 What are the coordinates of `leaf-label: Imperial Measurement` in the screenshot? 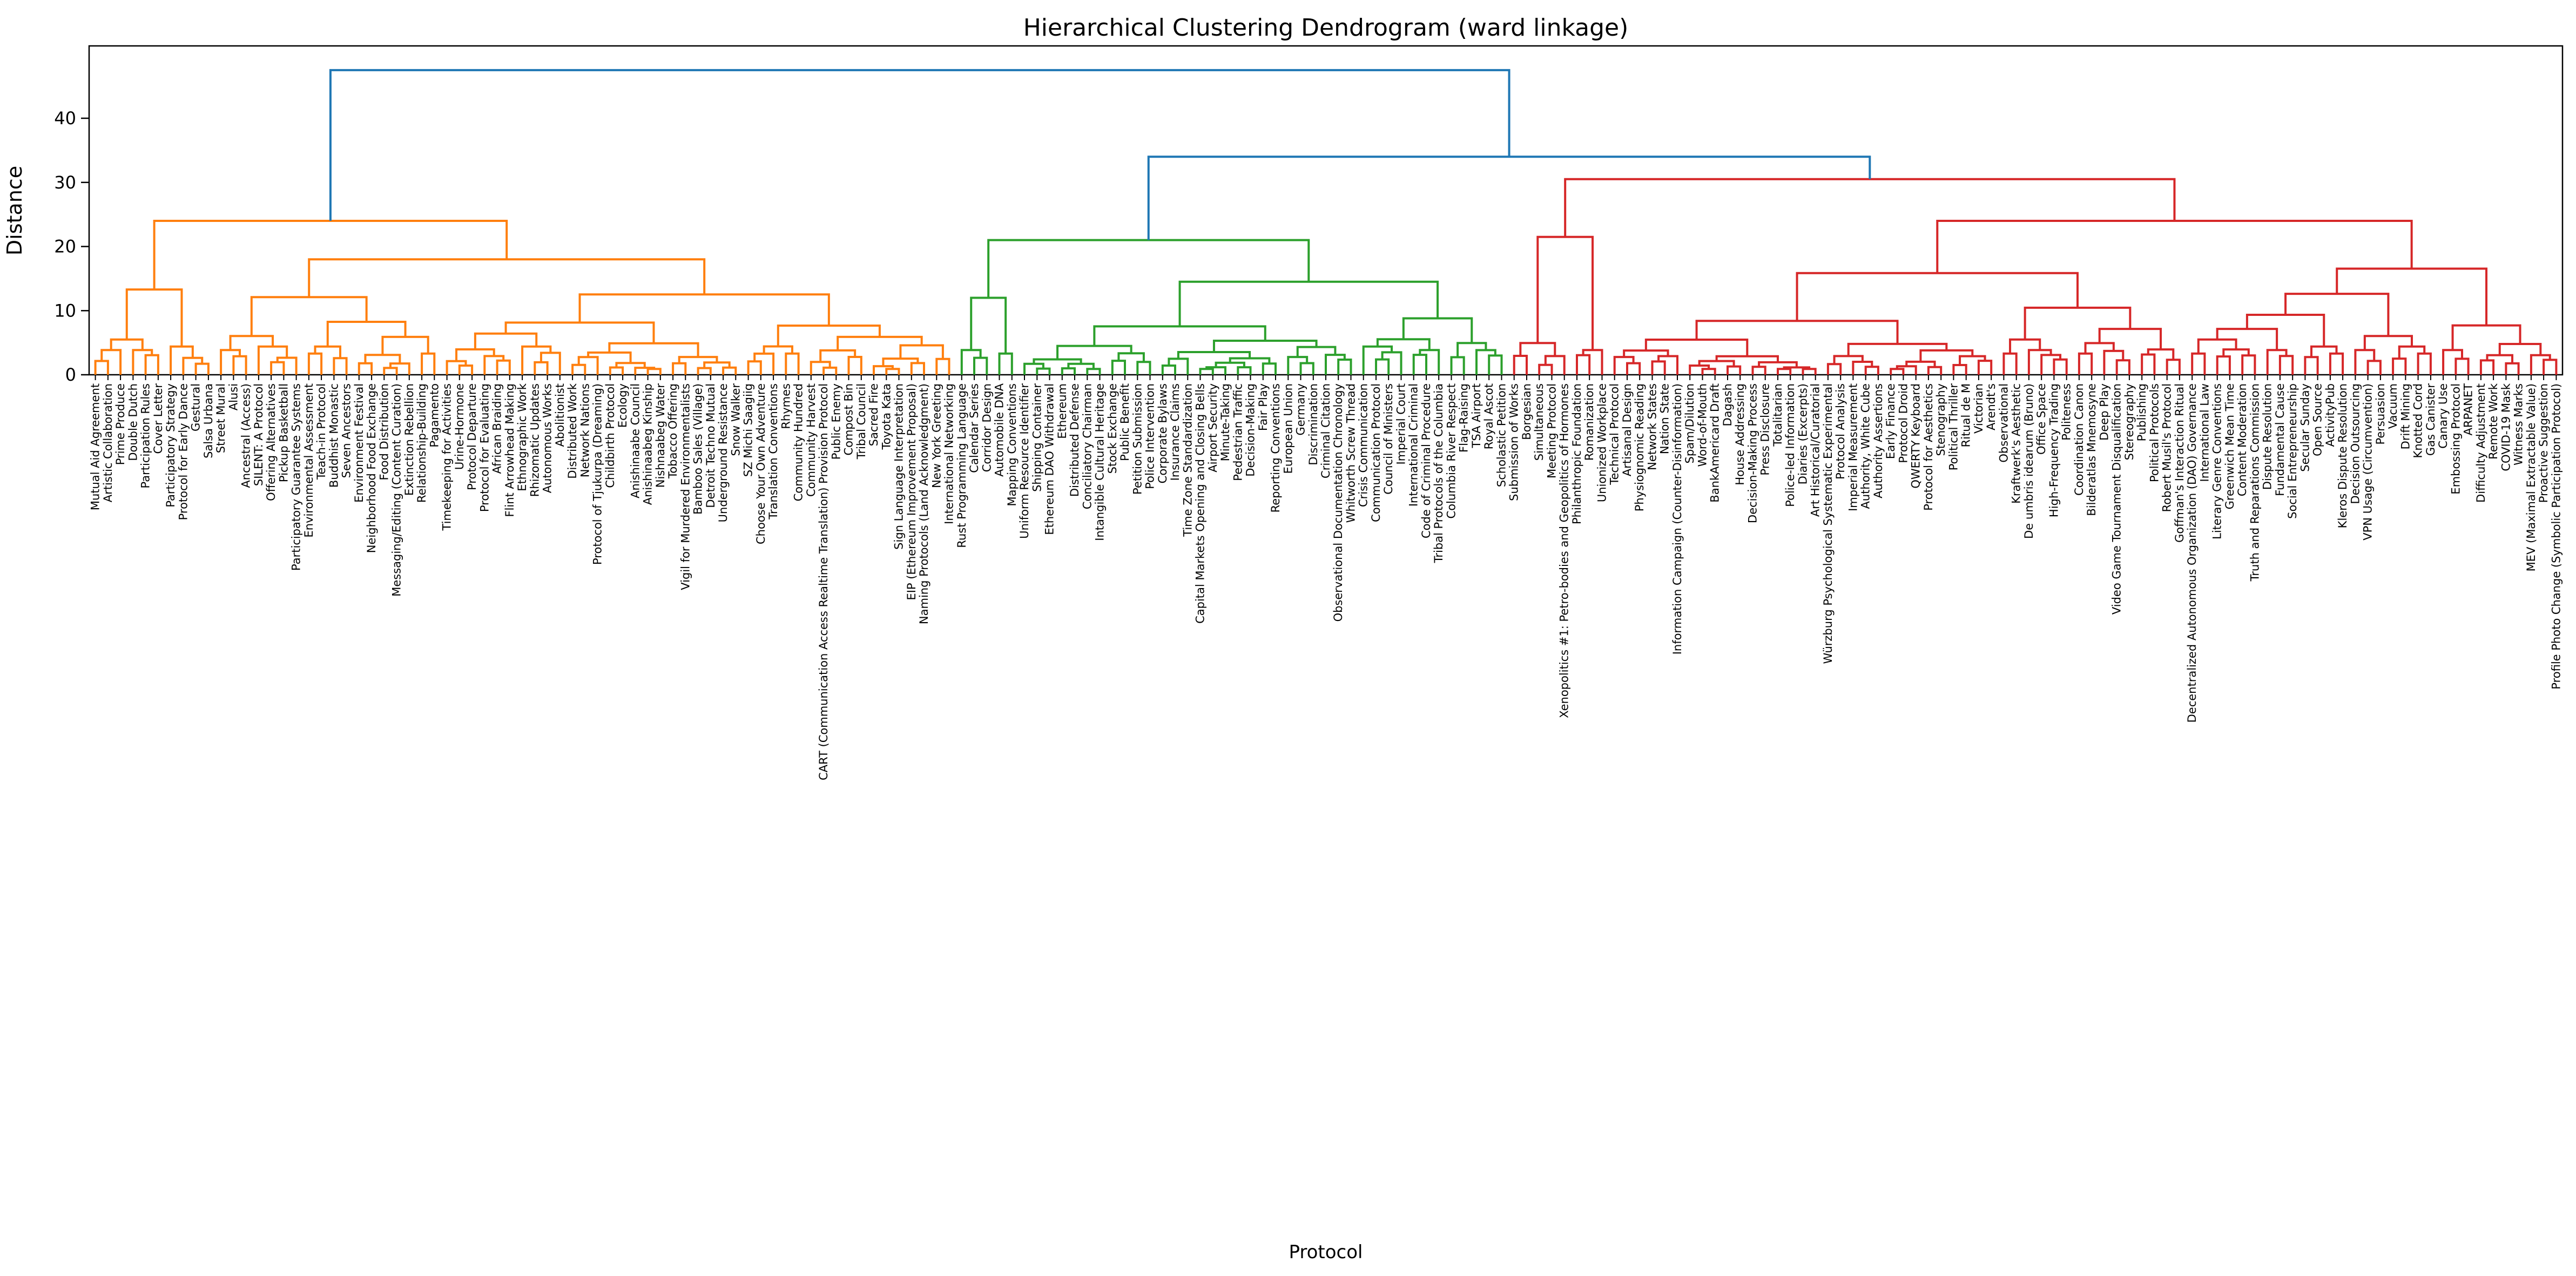 It's located at (1852, 447).